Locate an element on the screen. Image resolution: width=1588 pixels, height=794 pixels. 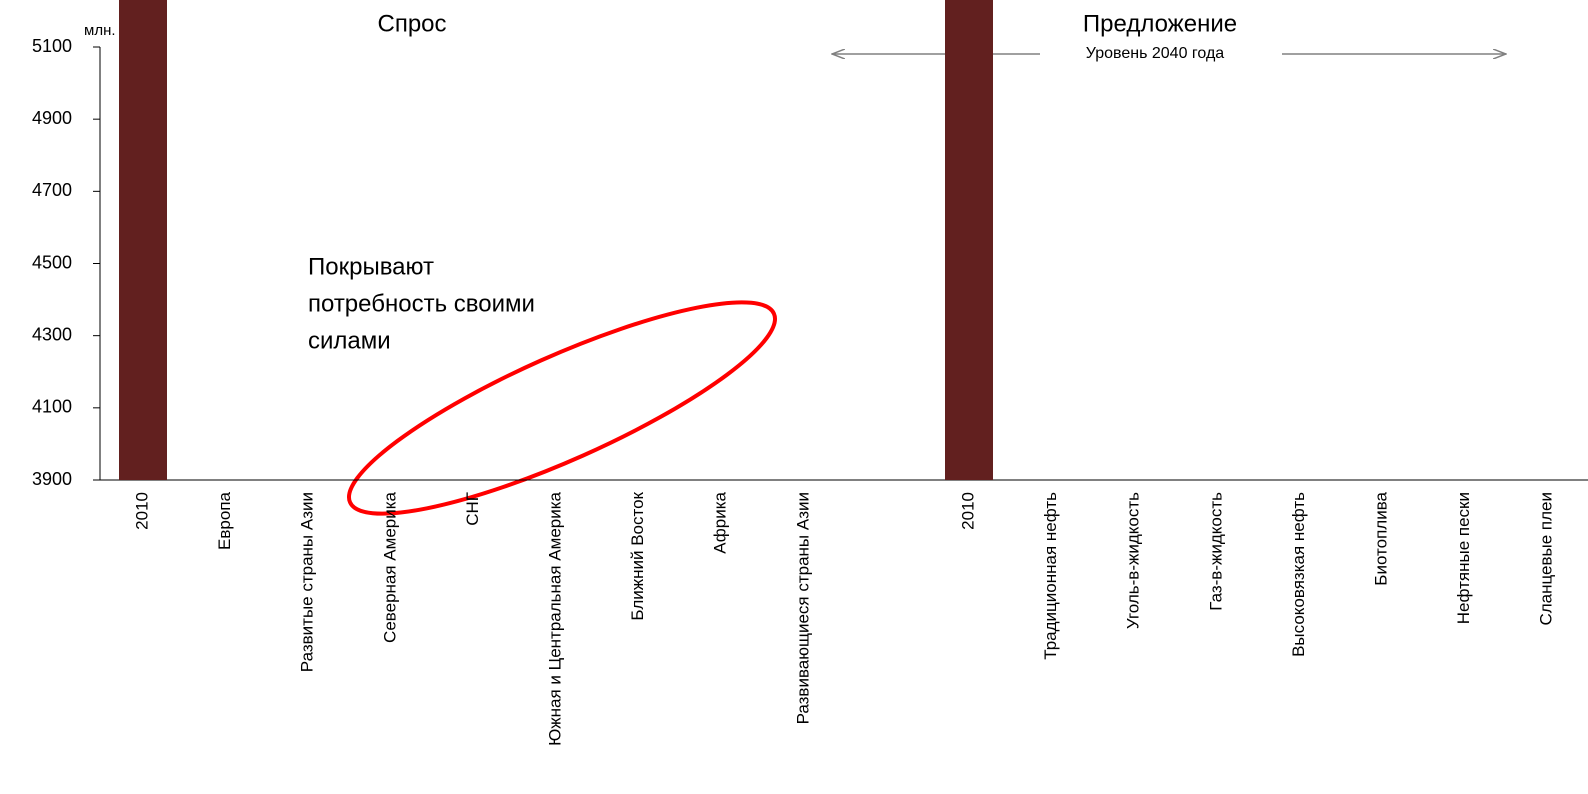
x-tick-label: Южная и Центральная Америка is located at coordinates (554, 618).